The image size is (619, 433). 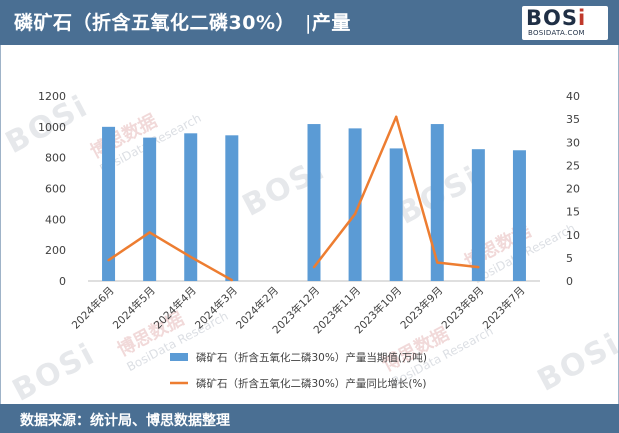 I want to click on logo-brand-accent: i, so click(x=582, y=18).